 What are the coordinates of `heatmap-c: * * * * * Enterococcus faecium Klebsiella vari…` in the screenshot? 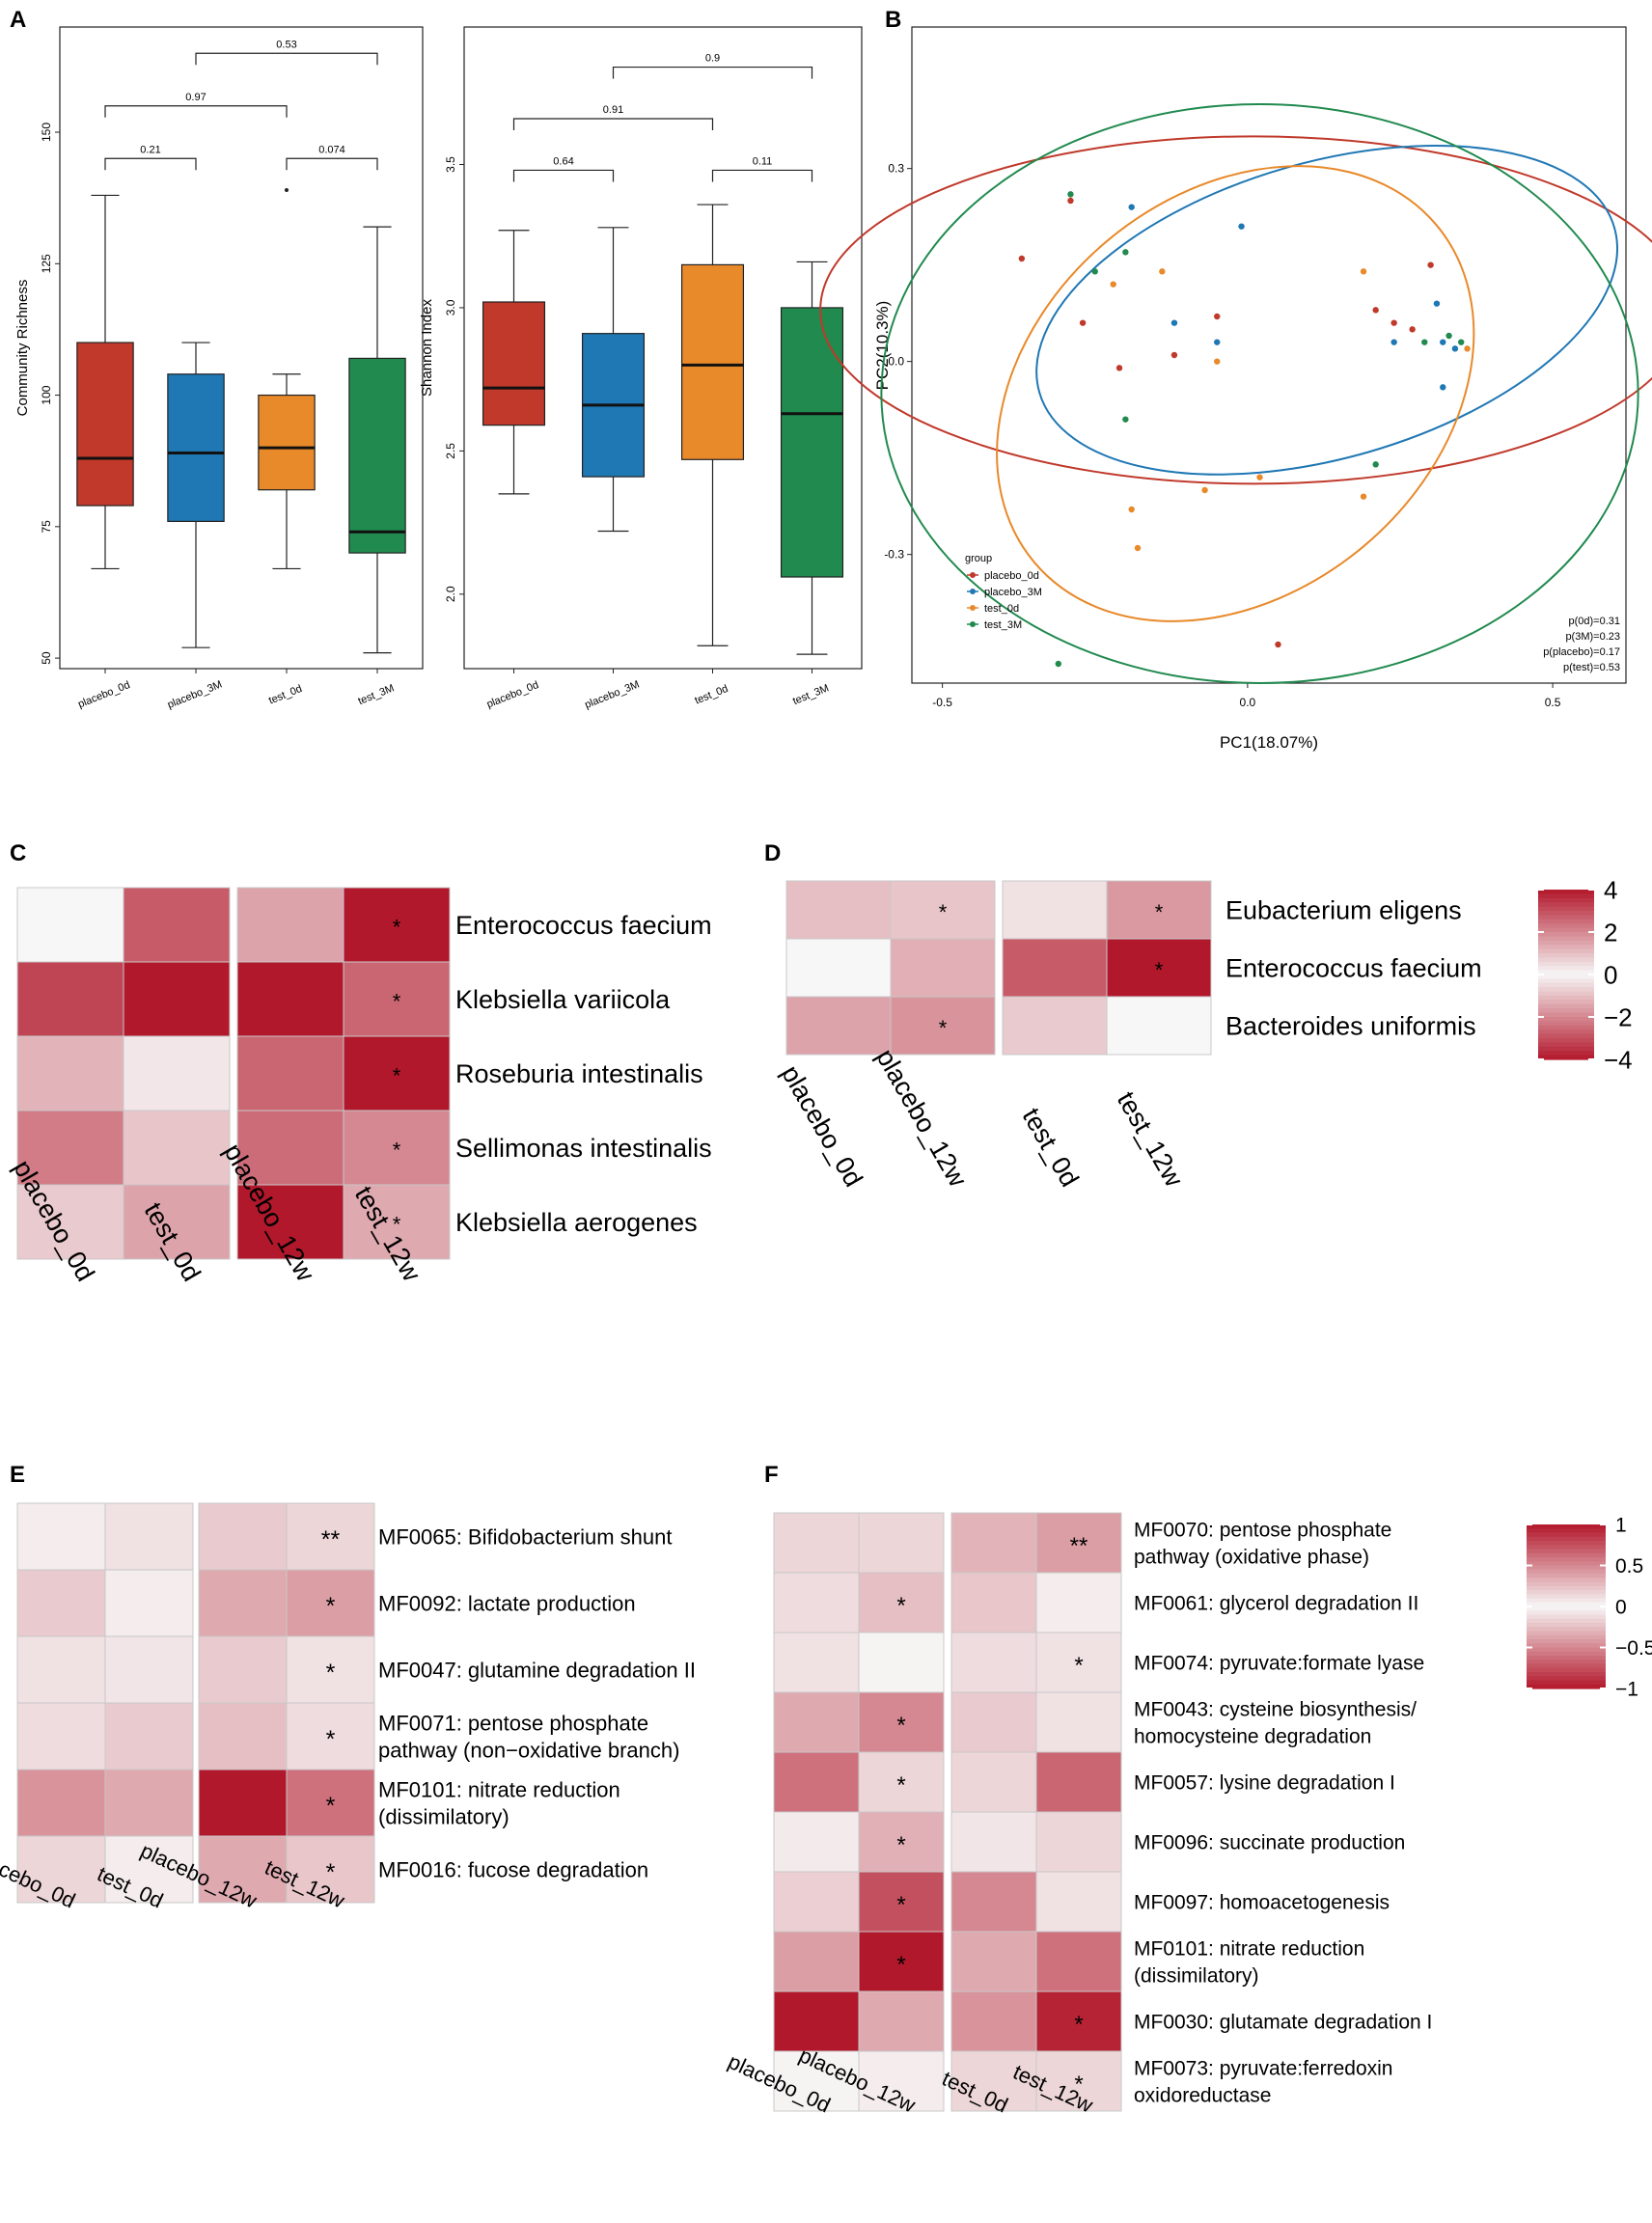 It's located at (360, 1086).